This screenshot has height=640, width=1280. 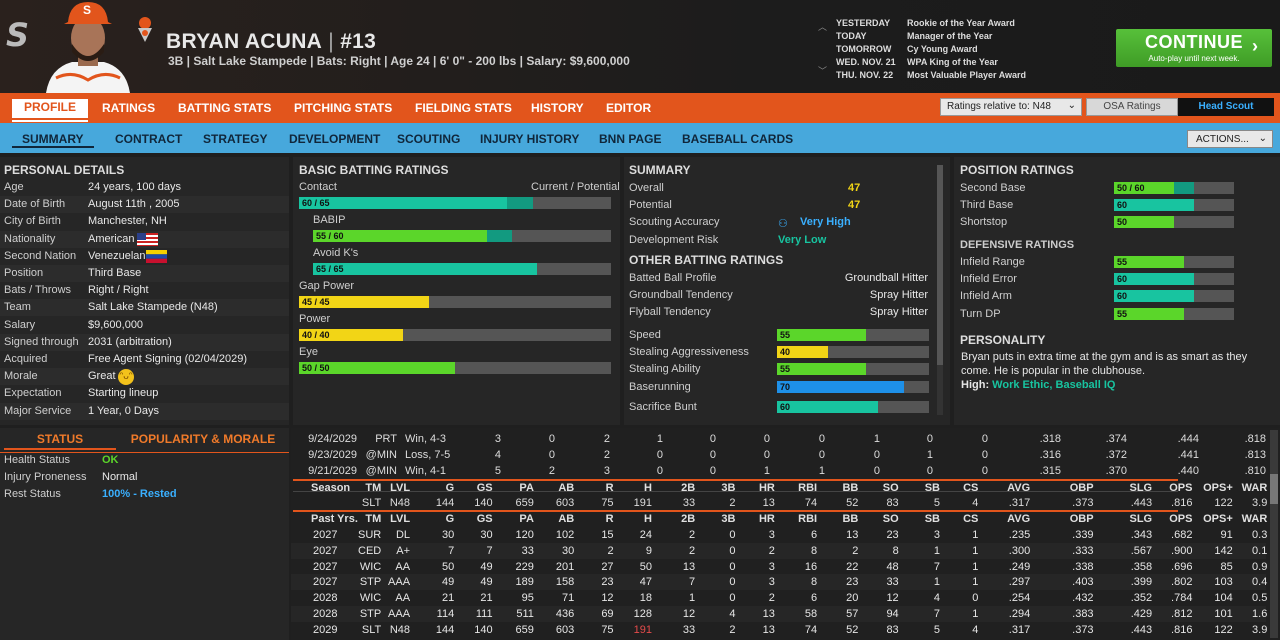 I want to click on stats-cell: 30, so click(x=486, y=535).